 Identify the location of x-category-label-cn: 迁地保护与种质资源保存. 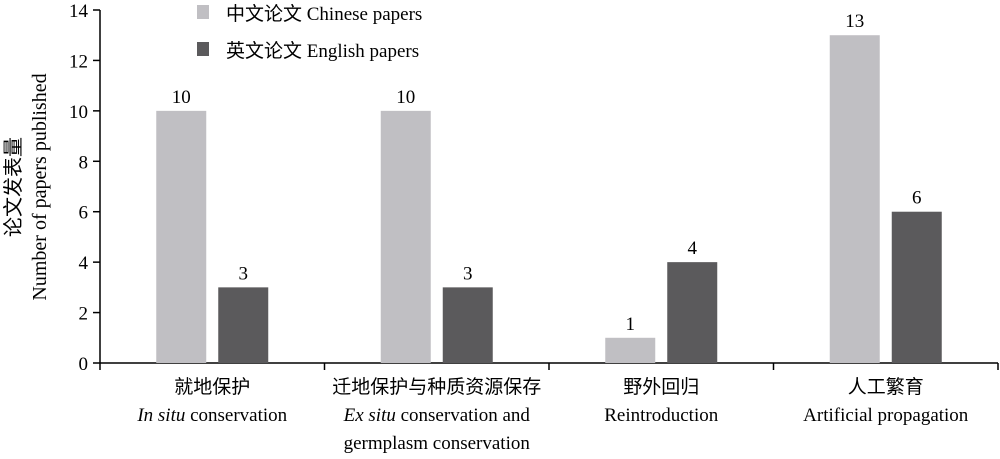
(436, 387).